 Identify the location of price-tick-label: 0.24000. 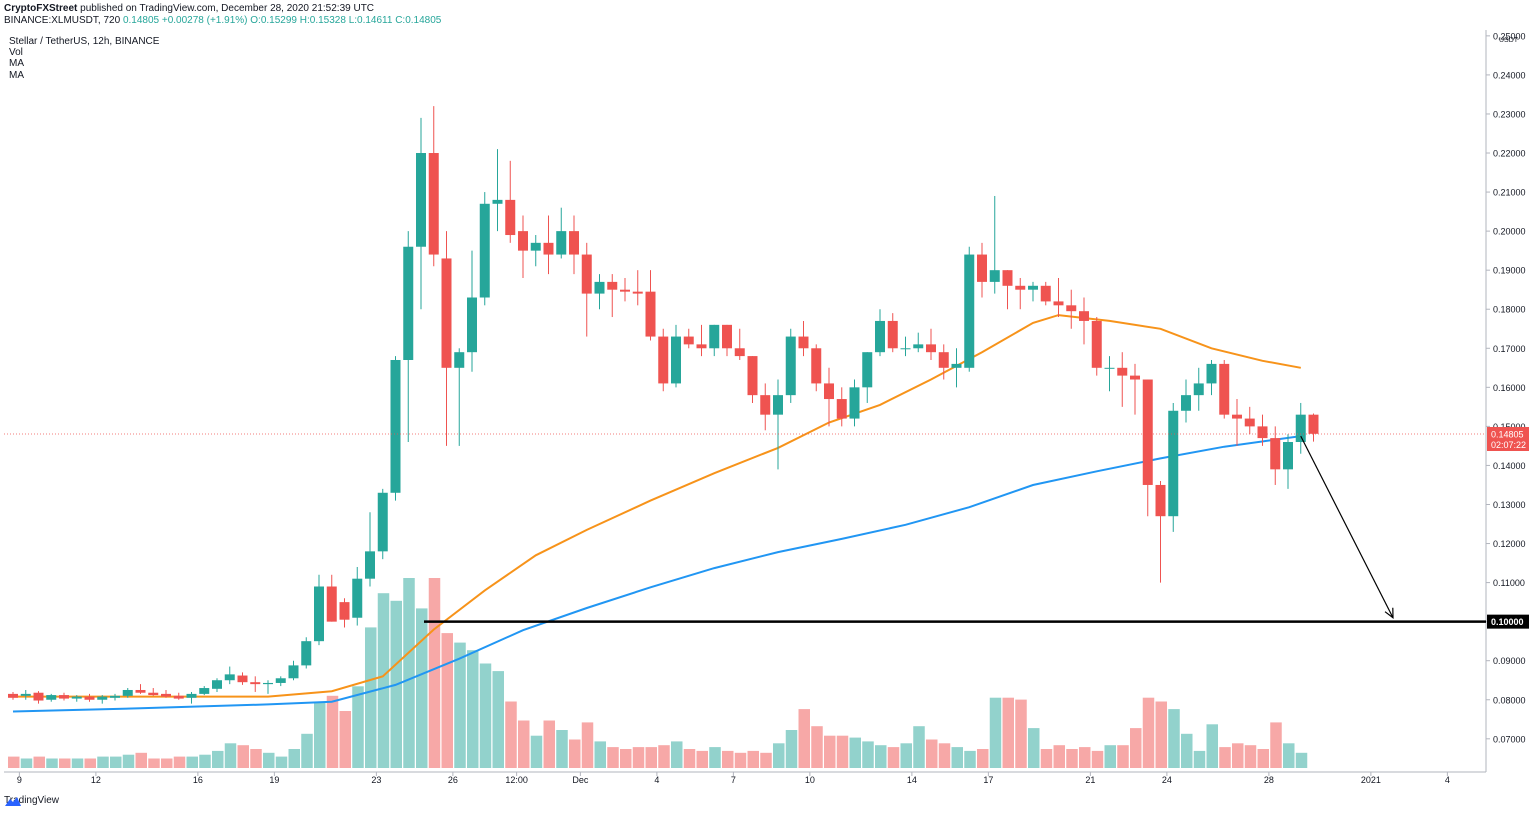
(1509, 75).